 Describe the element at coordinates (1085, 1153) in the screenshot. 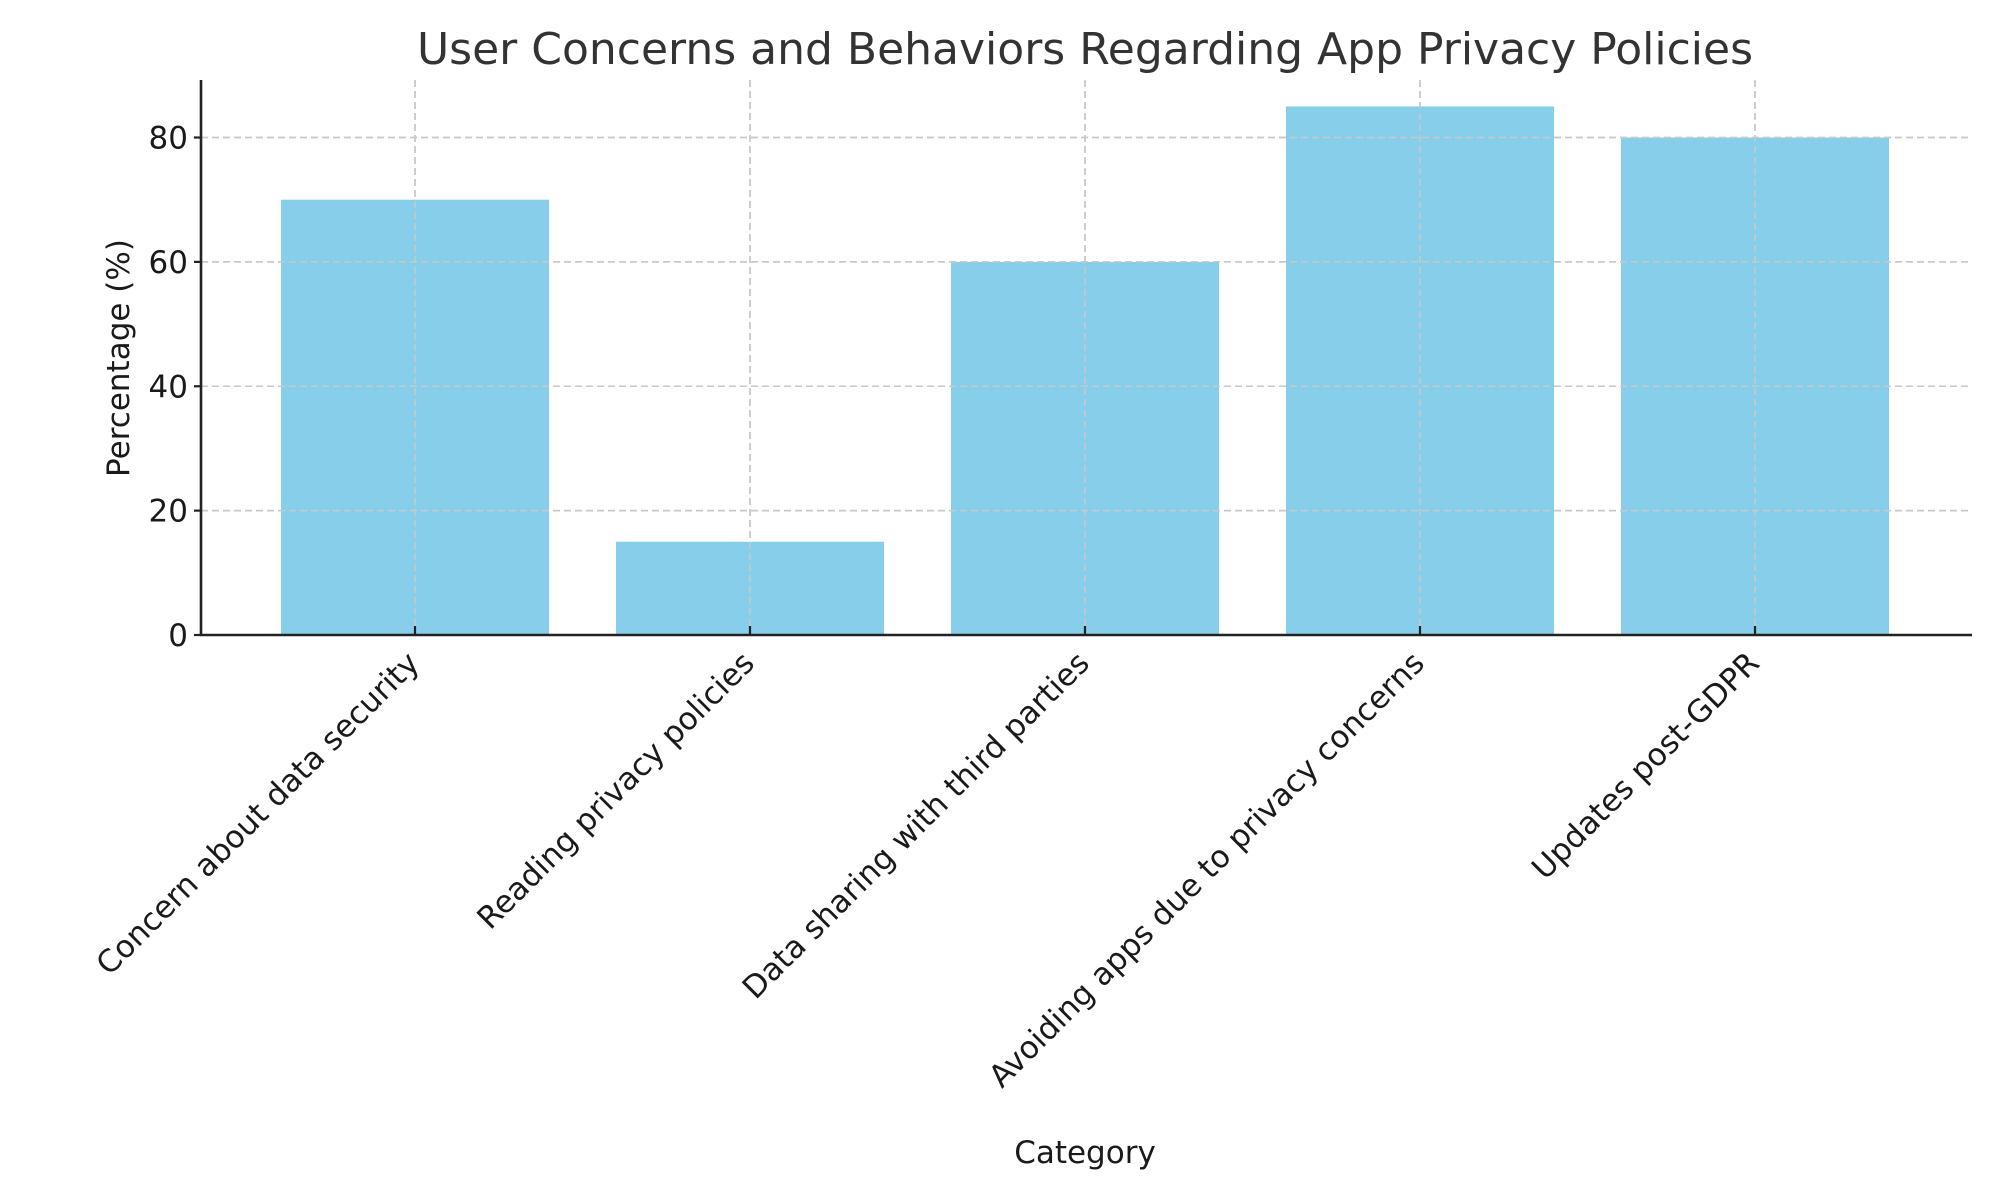

I see `x-axis-label: Category` at that location.